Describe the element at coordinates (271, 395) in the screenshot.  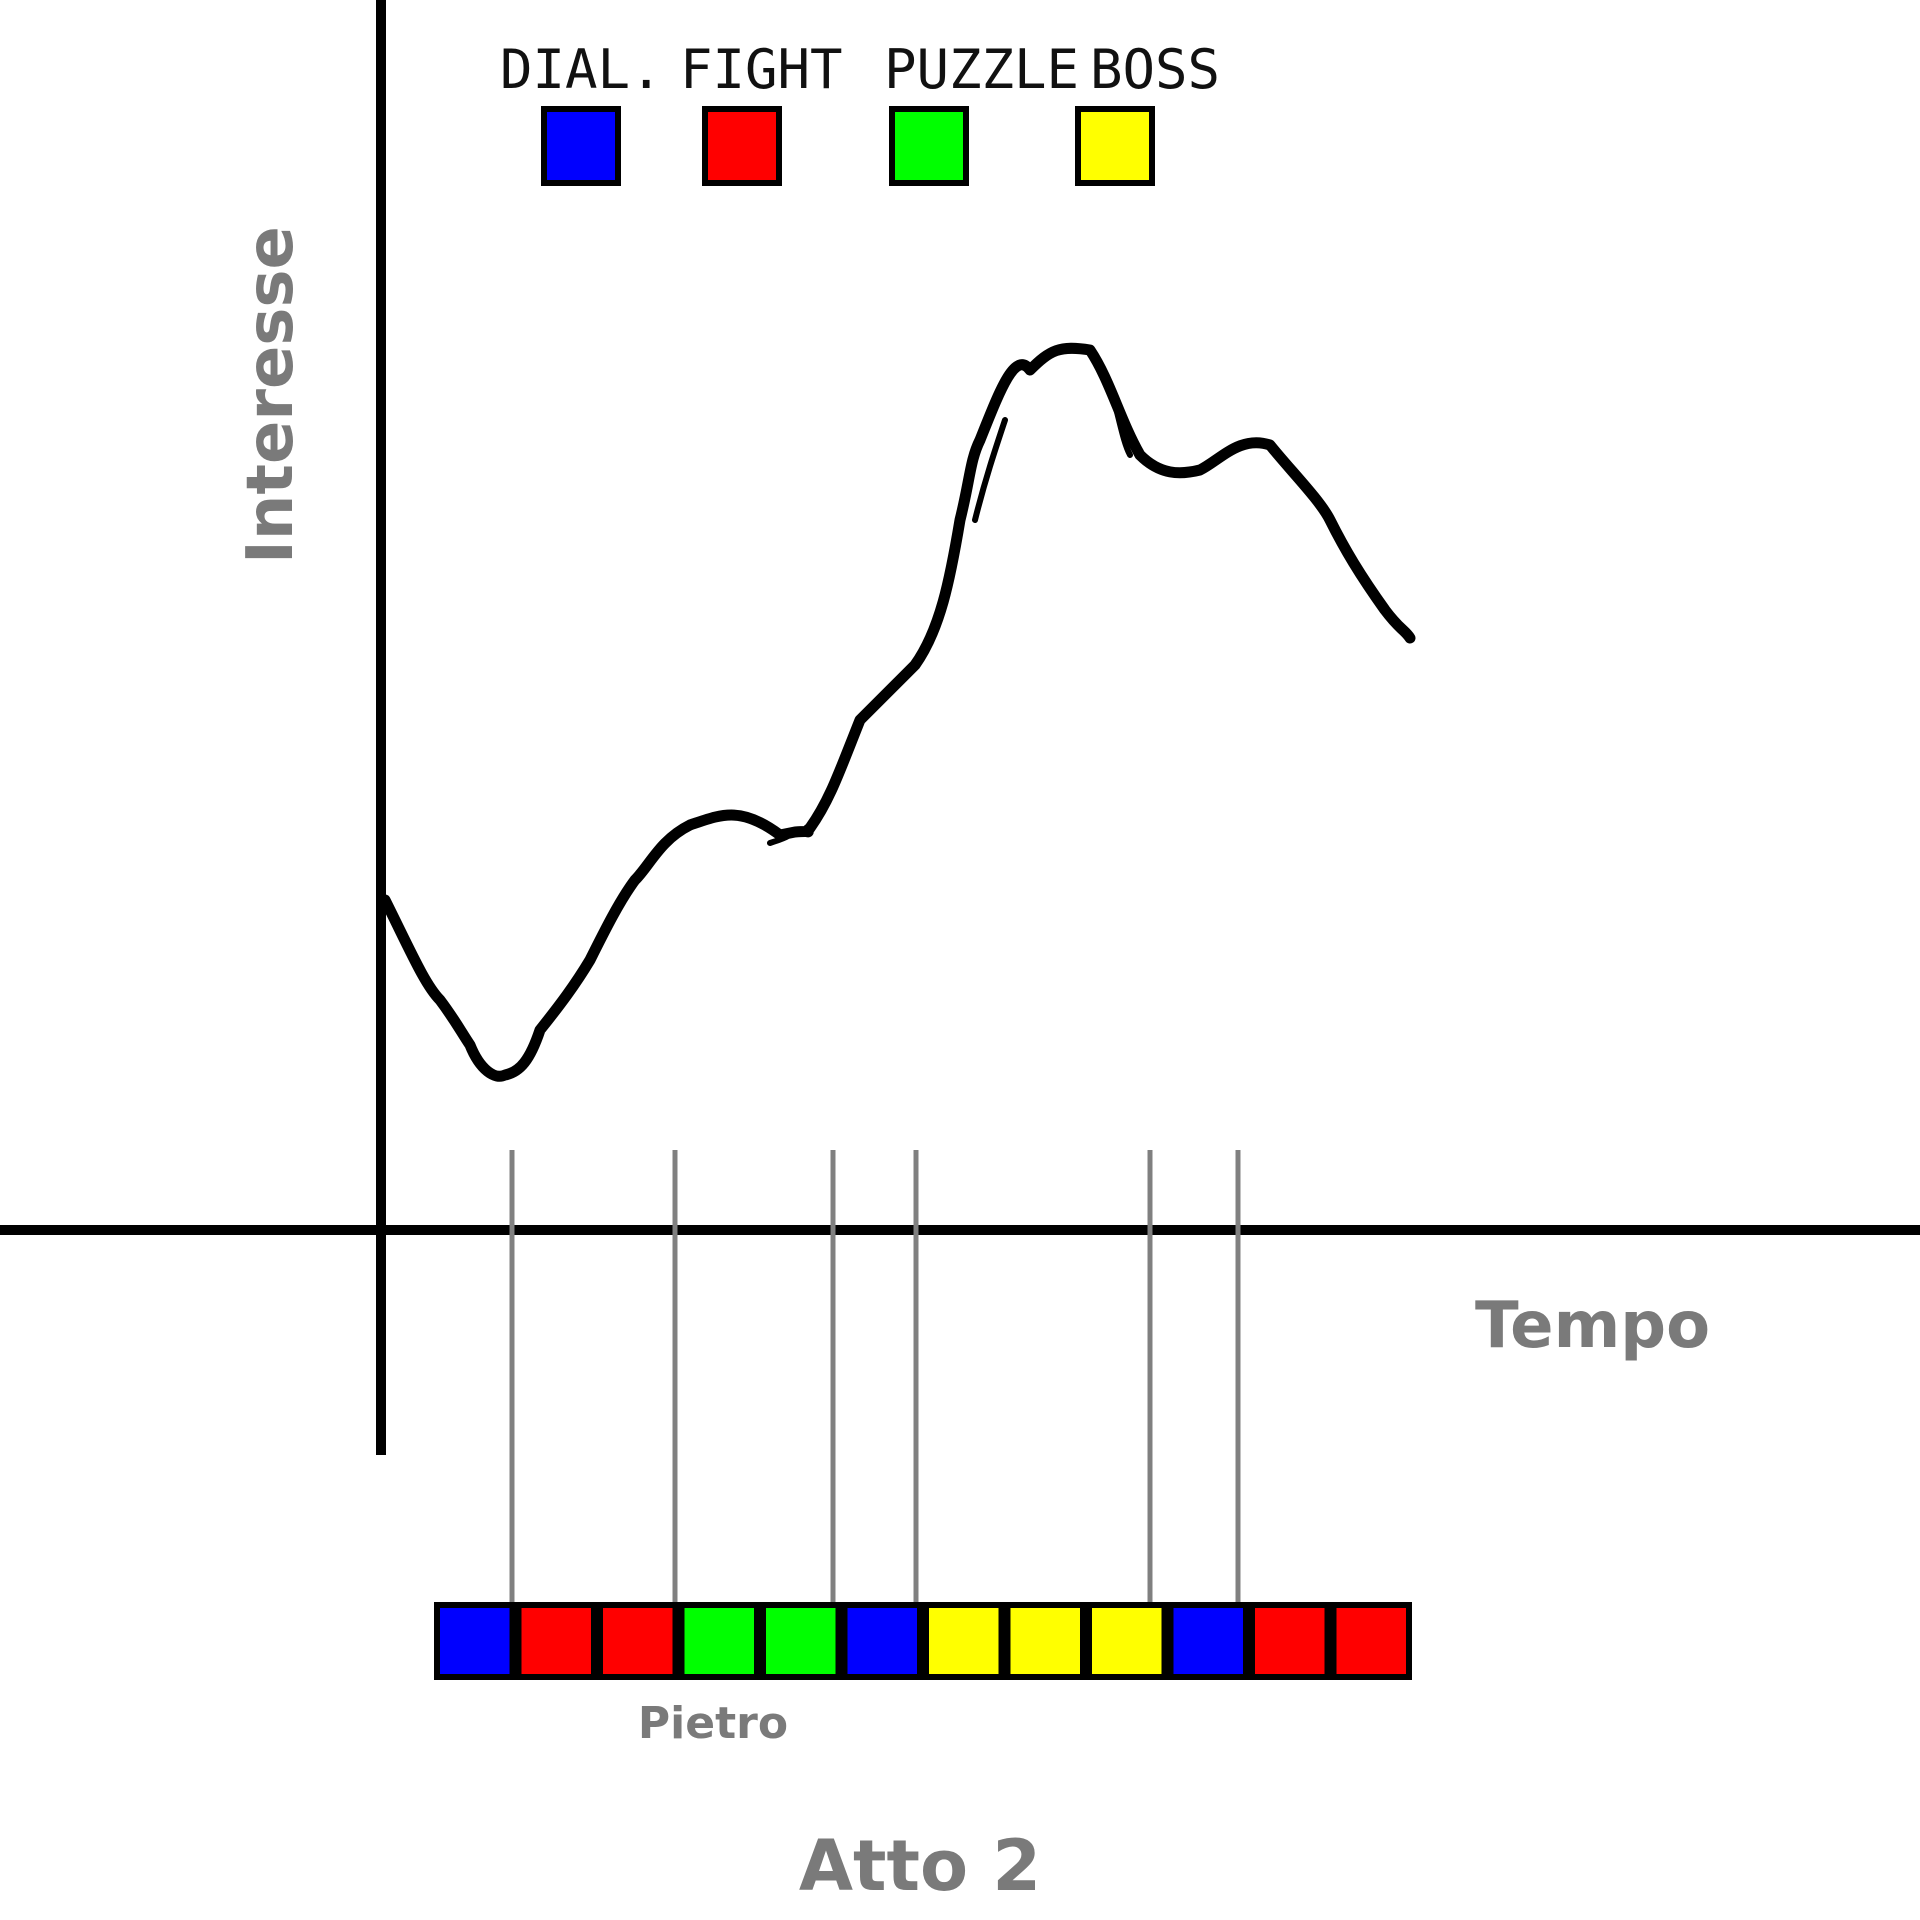
I see `y-axis-label: Interesse` at that location.